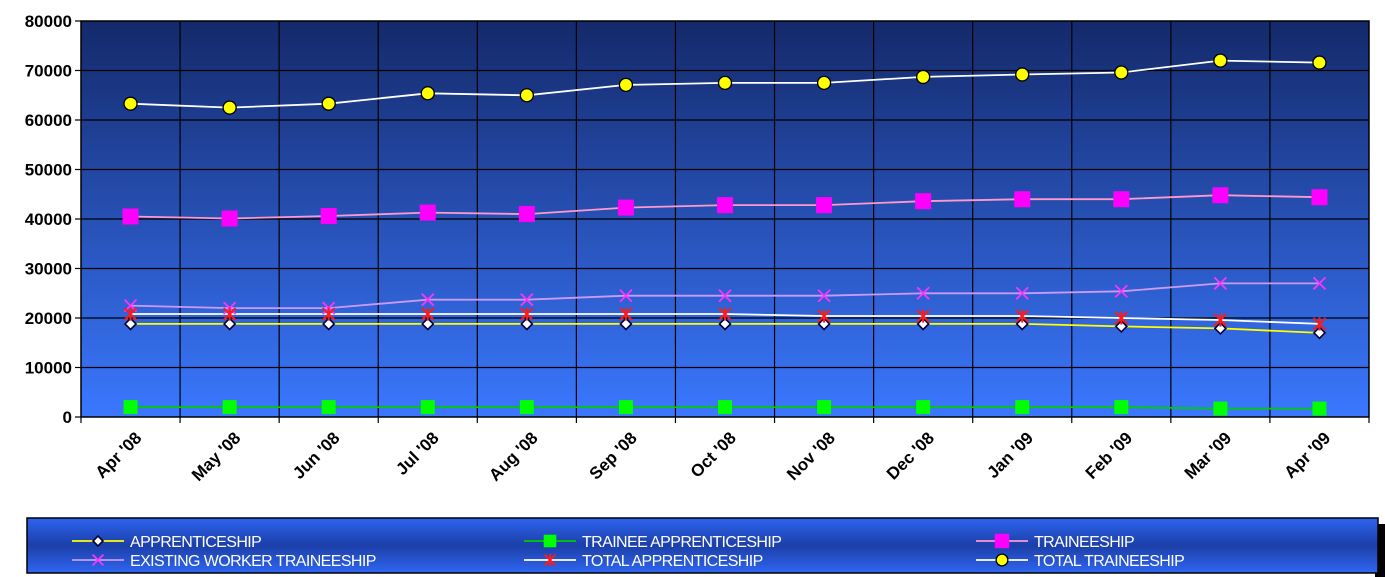 This screenshot has width=1385, height=577. Describe the element at coordinates (613, 455) in the screenshot. I see `x-tick-label: Sep '08` at that location.